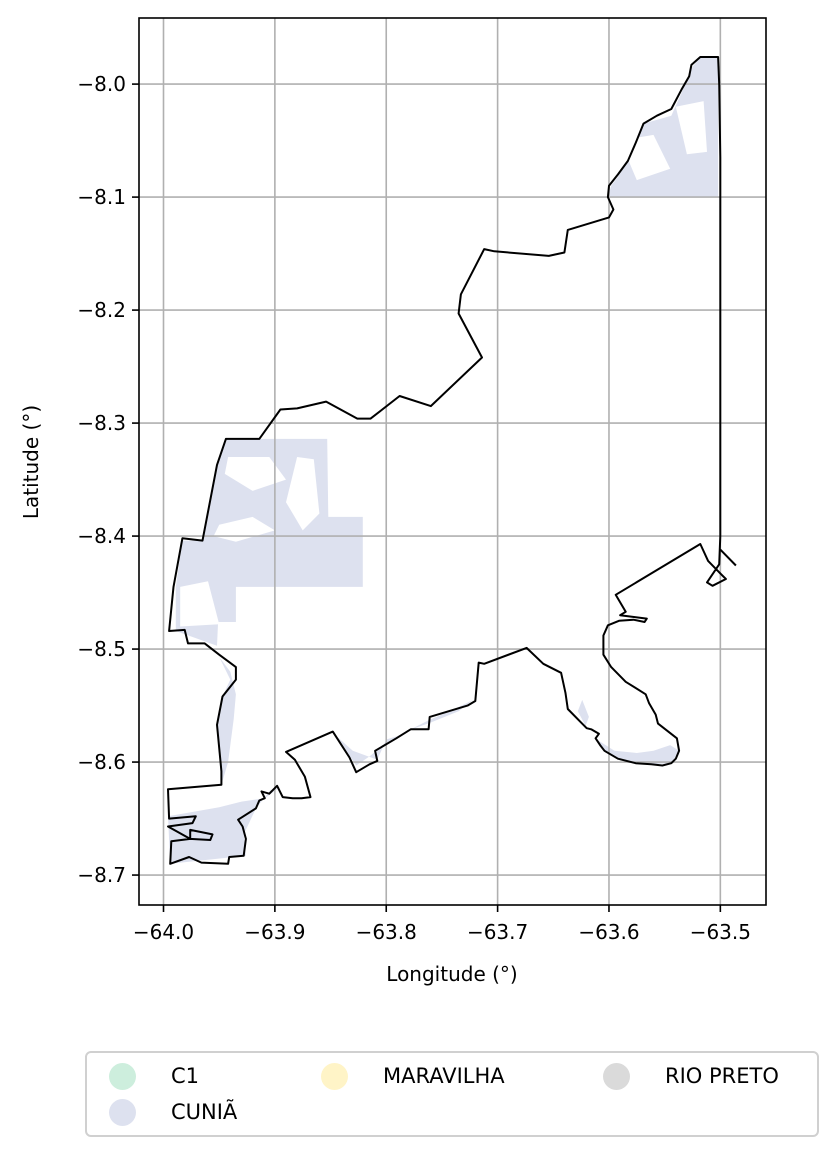 This screenshot has width=839, height=1158. I want to click on x-tick-label-4: −63.6, so click(608, 932).